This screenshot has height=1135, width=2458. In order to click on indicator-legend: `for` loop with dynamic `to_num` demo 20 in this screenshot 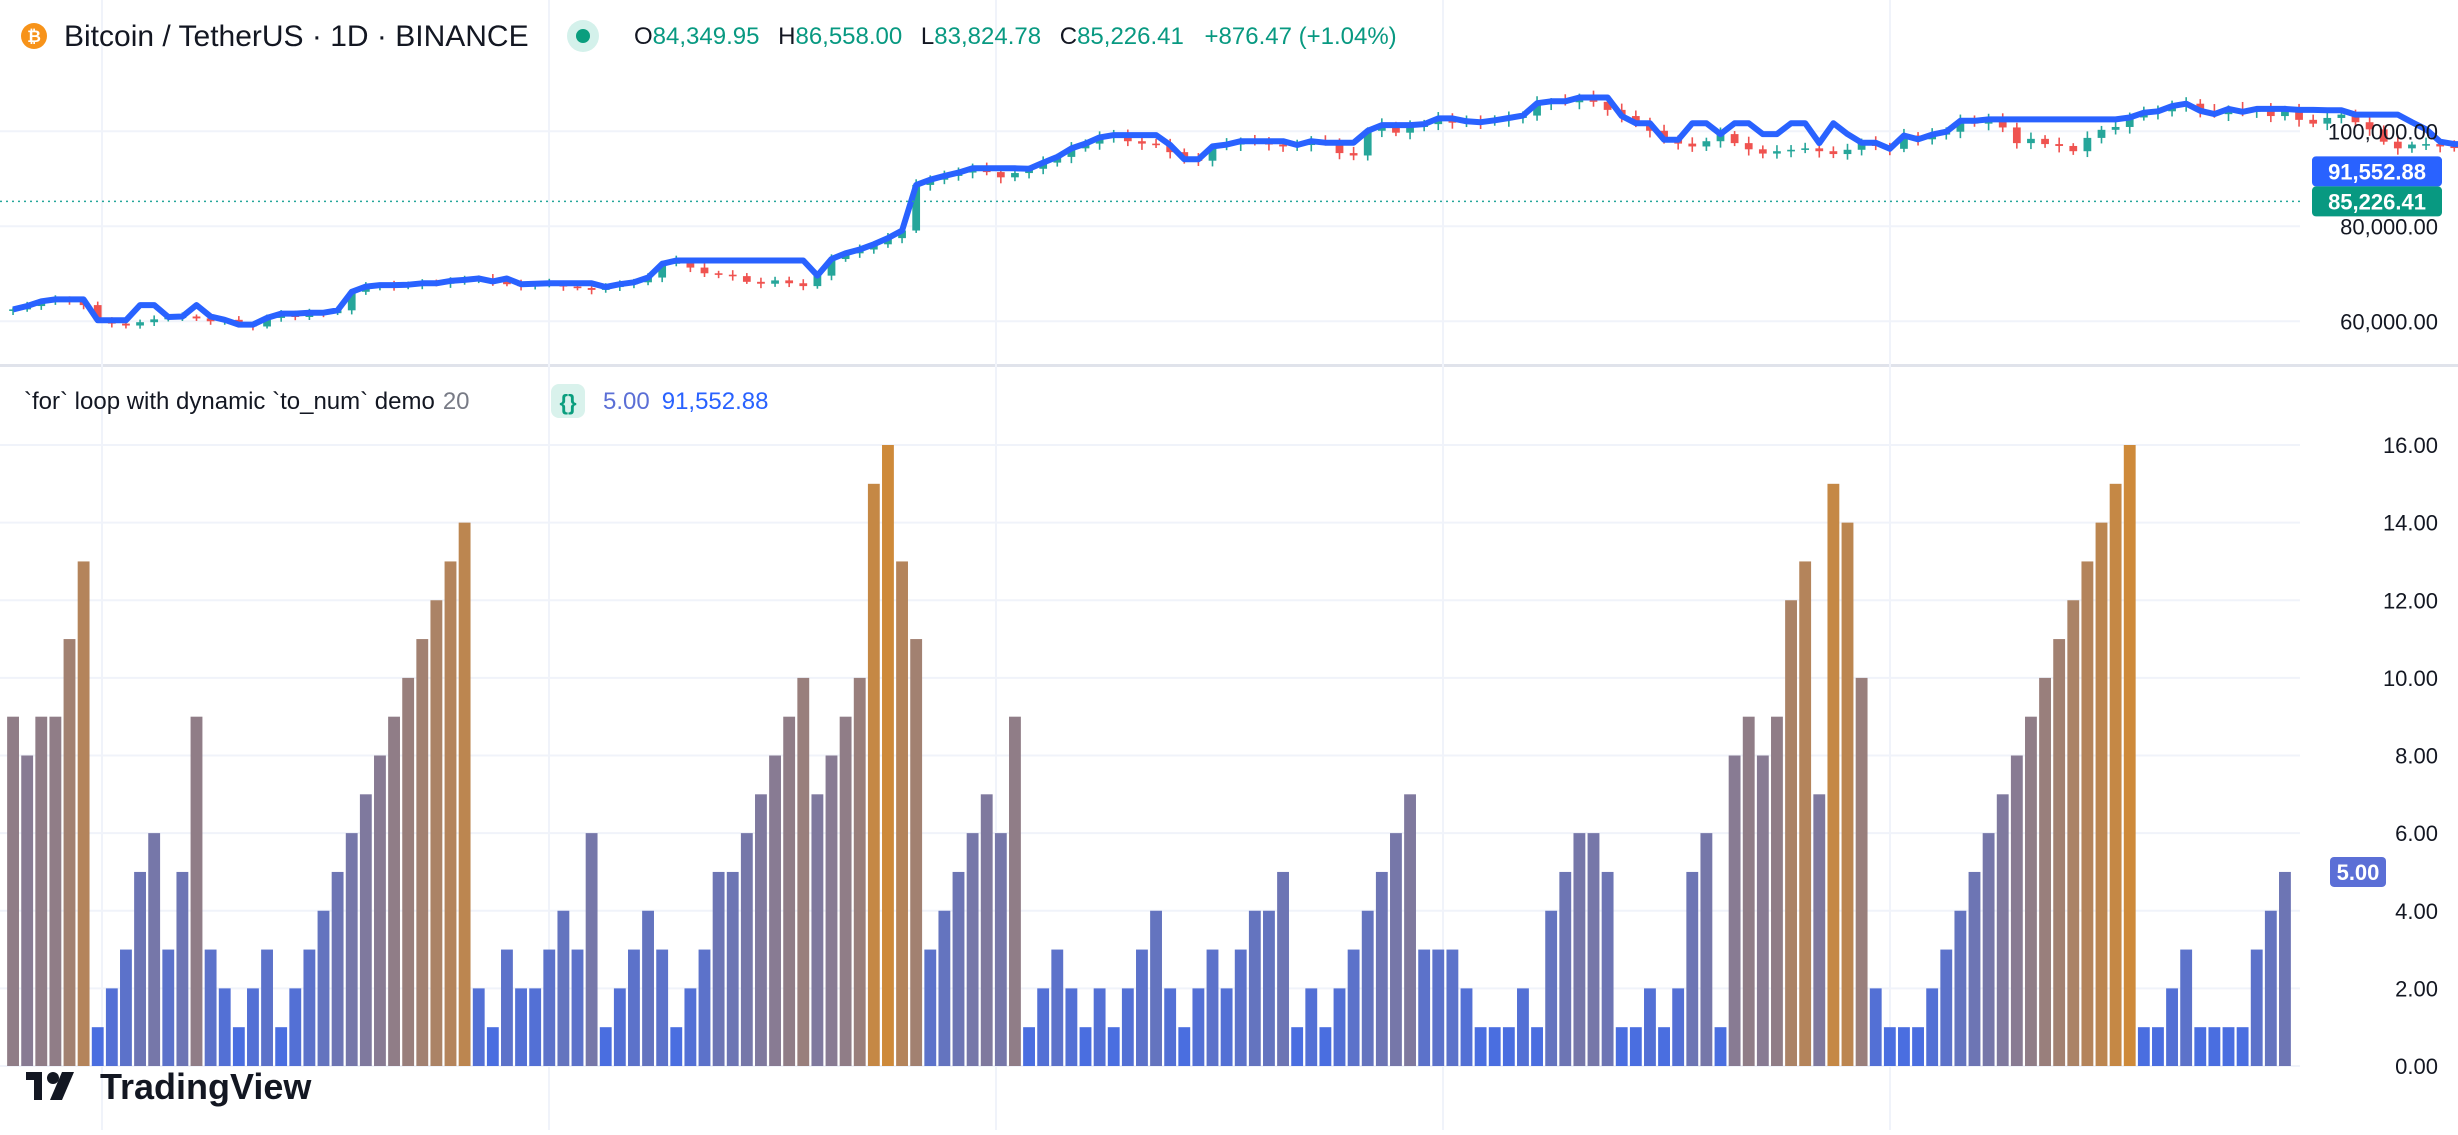, I will do `click(247, 401)`.